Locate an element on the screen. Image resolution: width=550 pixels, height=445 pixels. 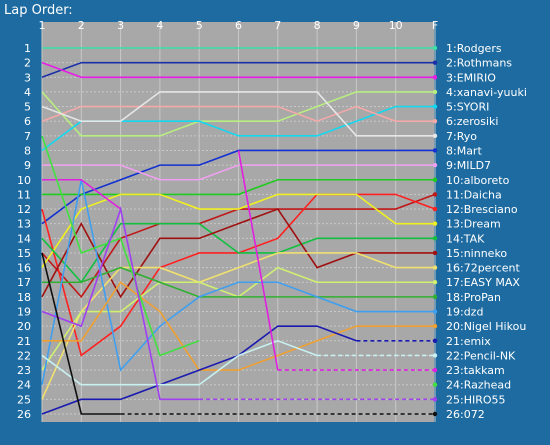
series-label: 9:MILD7 is located at coordinates (468, 165).